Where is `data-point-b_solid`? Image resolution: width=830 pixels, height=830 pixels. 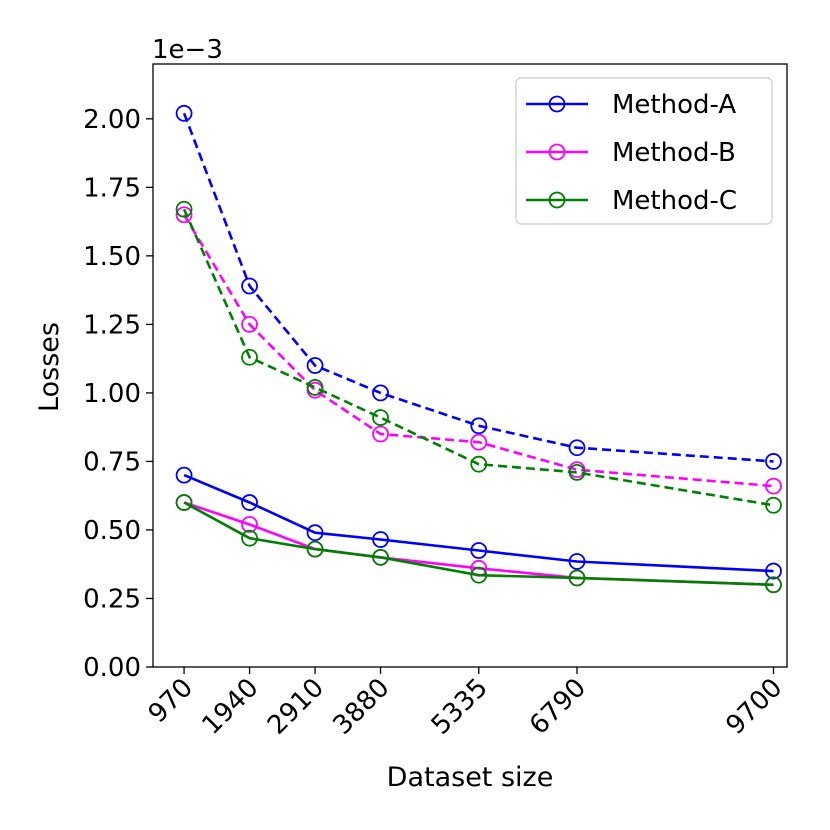 data-point-b_solid is located at coordinates (249, 524).